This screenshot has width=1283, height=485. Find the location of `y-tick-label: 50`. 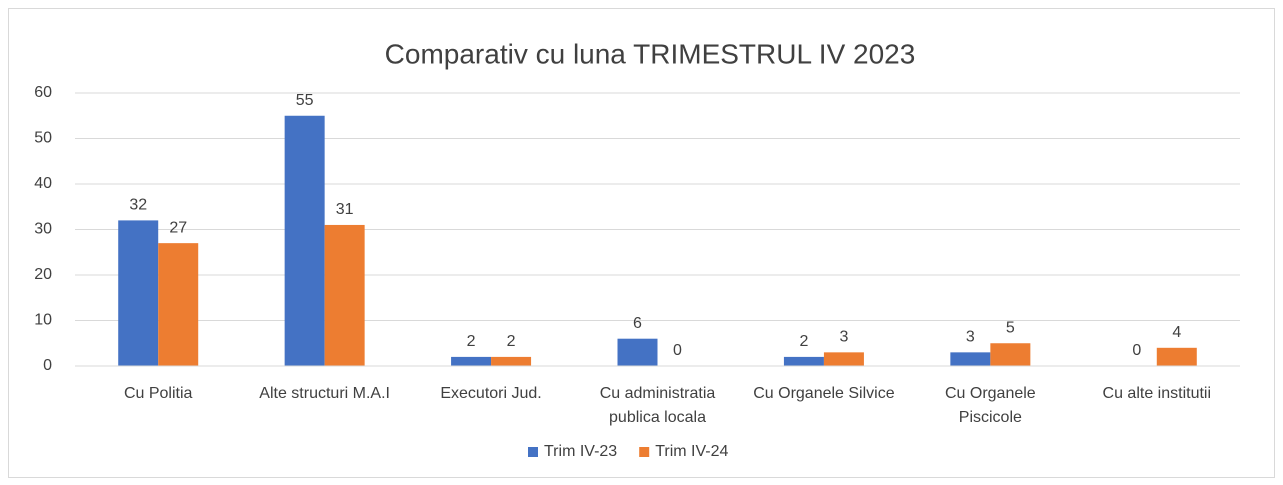

y-tick-label: 50 is located at coordinates (43, 138).